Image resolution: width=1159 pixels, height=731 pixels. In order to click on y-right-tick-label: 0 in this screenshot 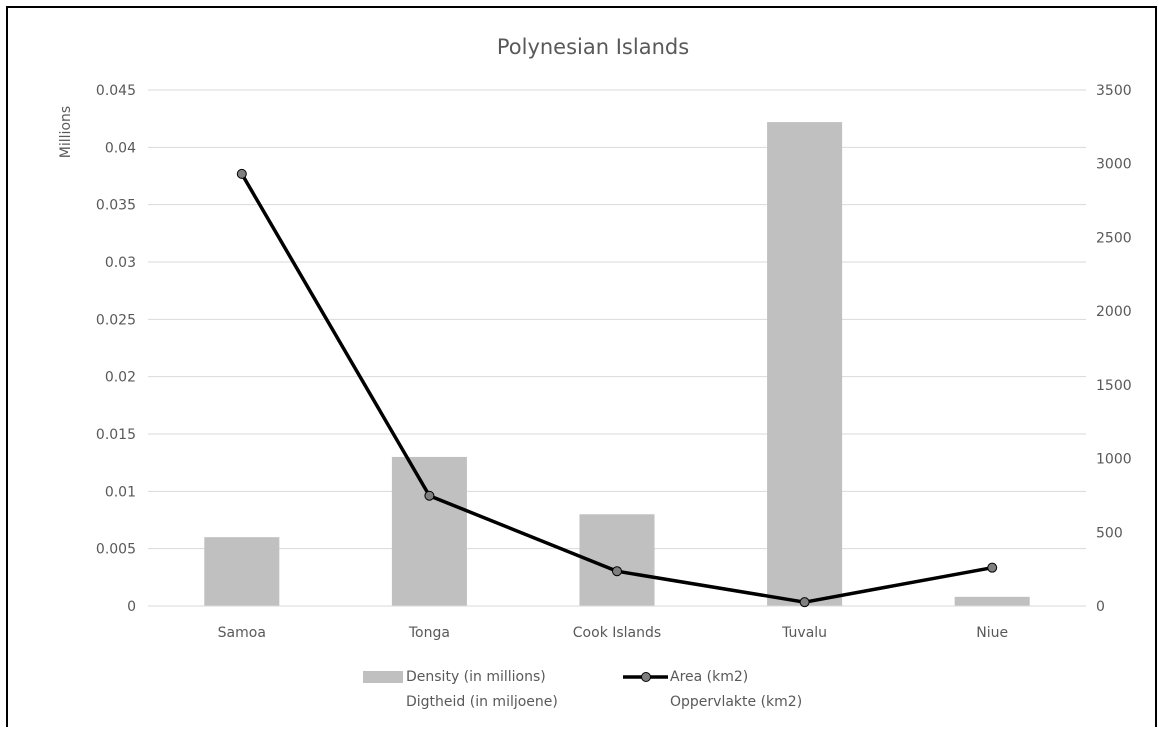, I will do `click(1100, 607)`.